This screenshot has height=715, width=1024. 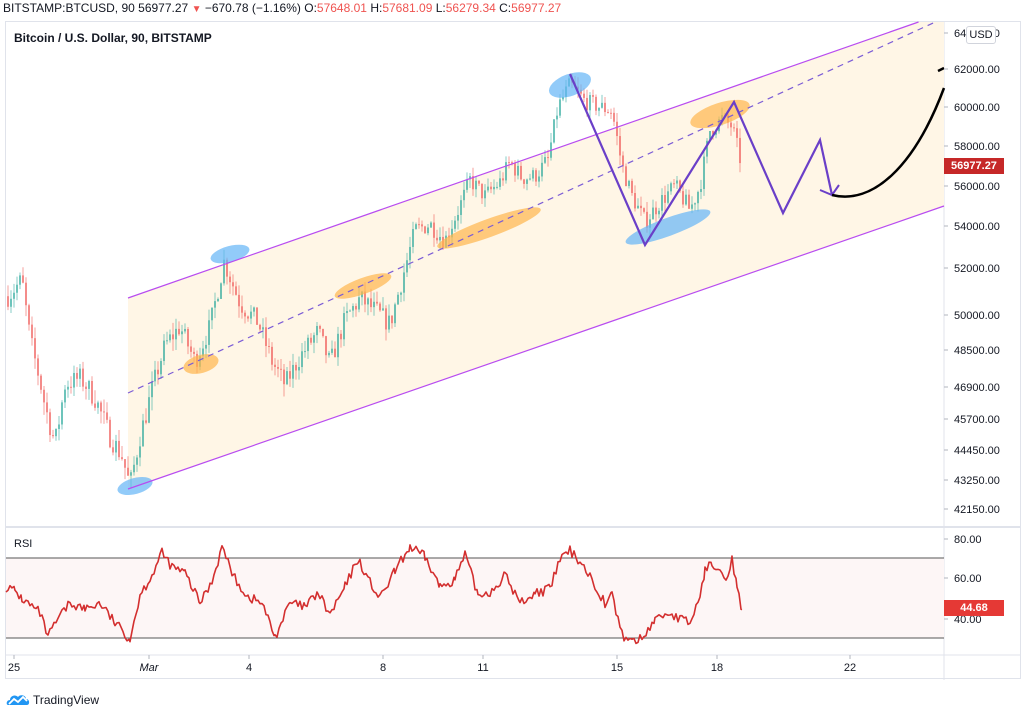 I want to click on tradingview-brand: TradingView, so click(x=52, y=700).